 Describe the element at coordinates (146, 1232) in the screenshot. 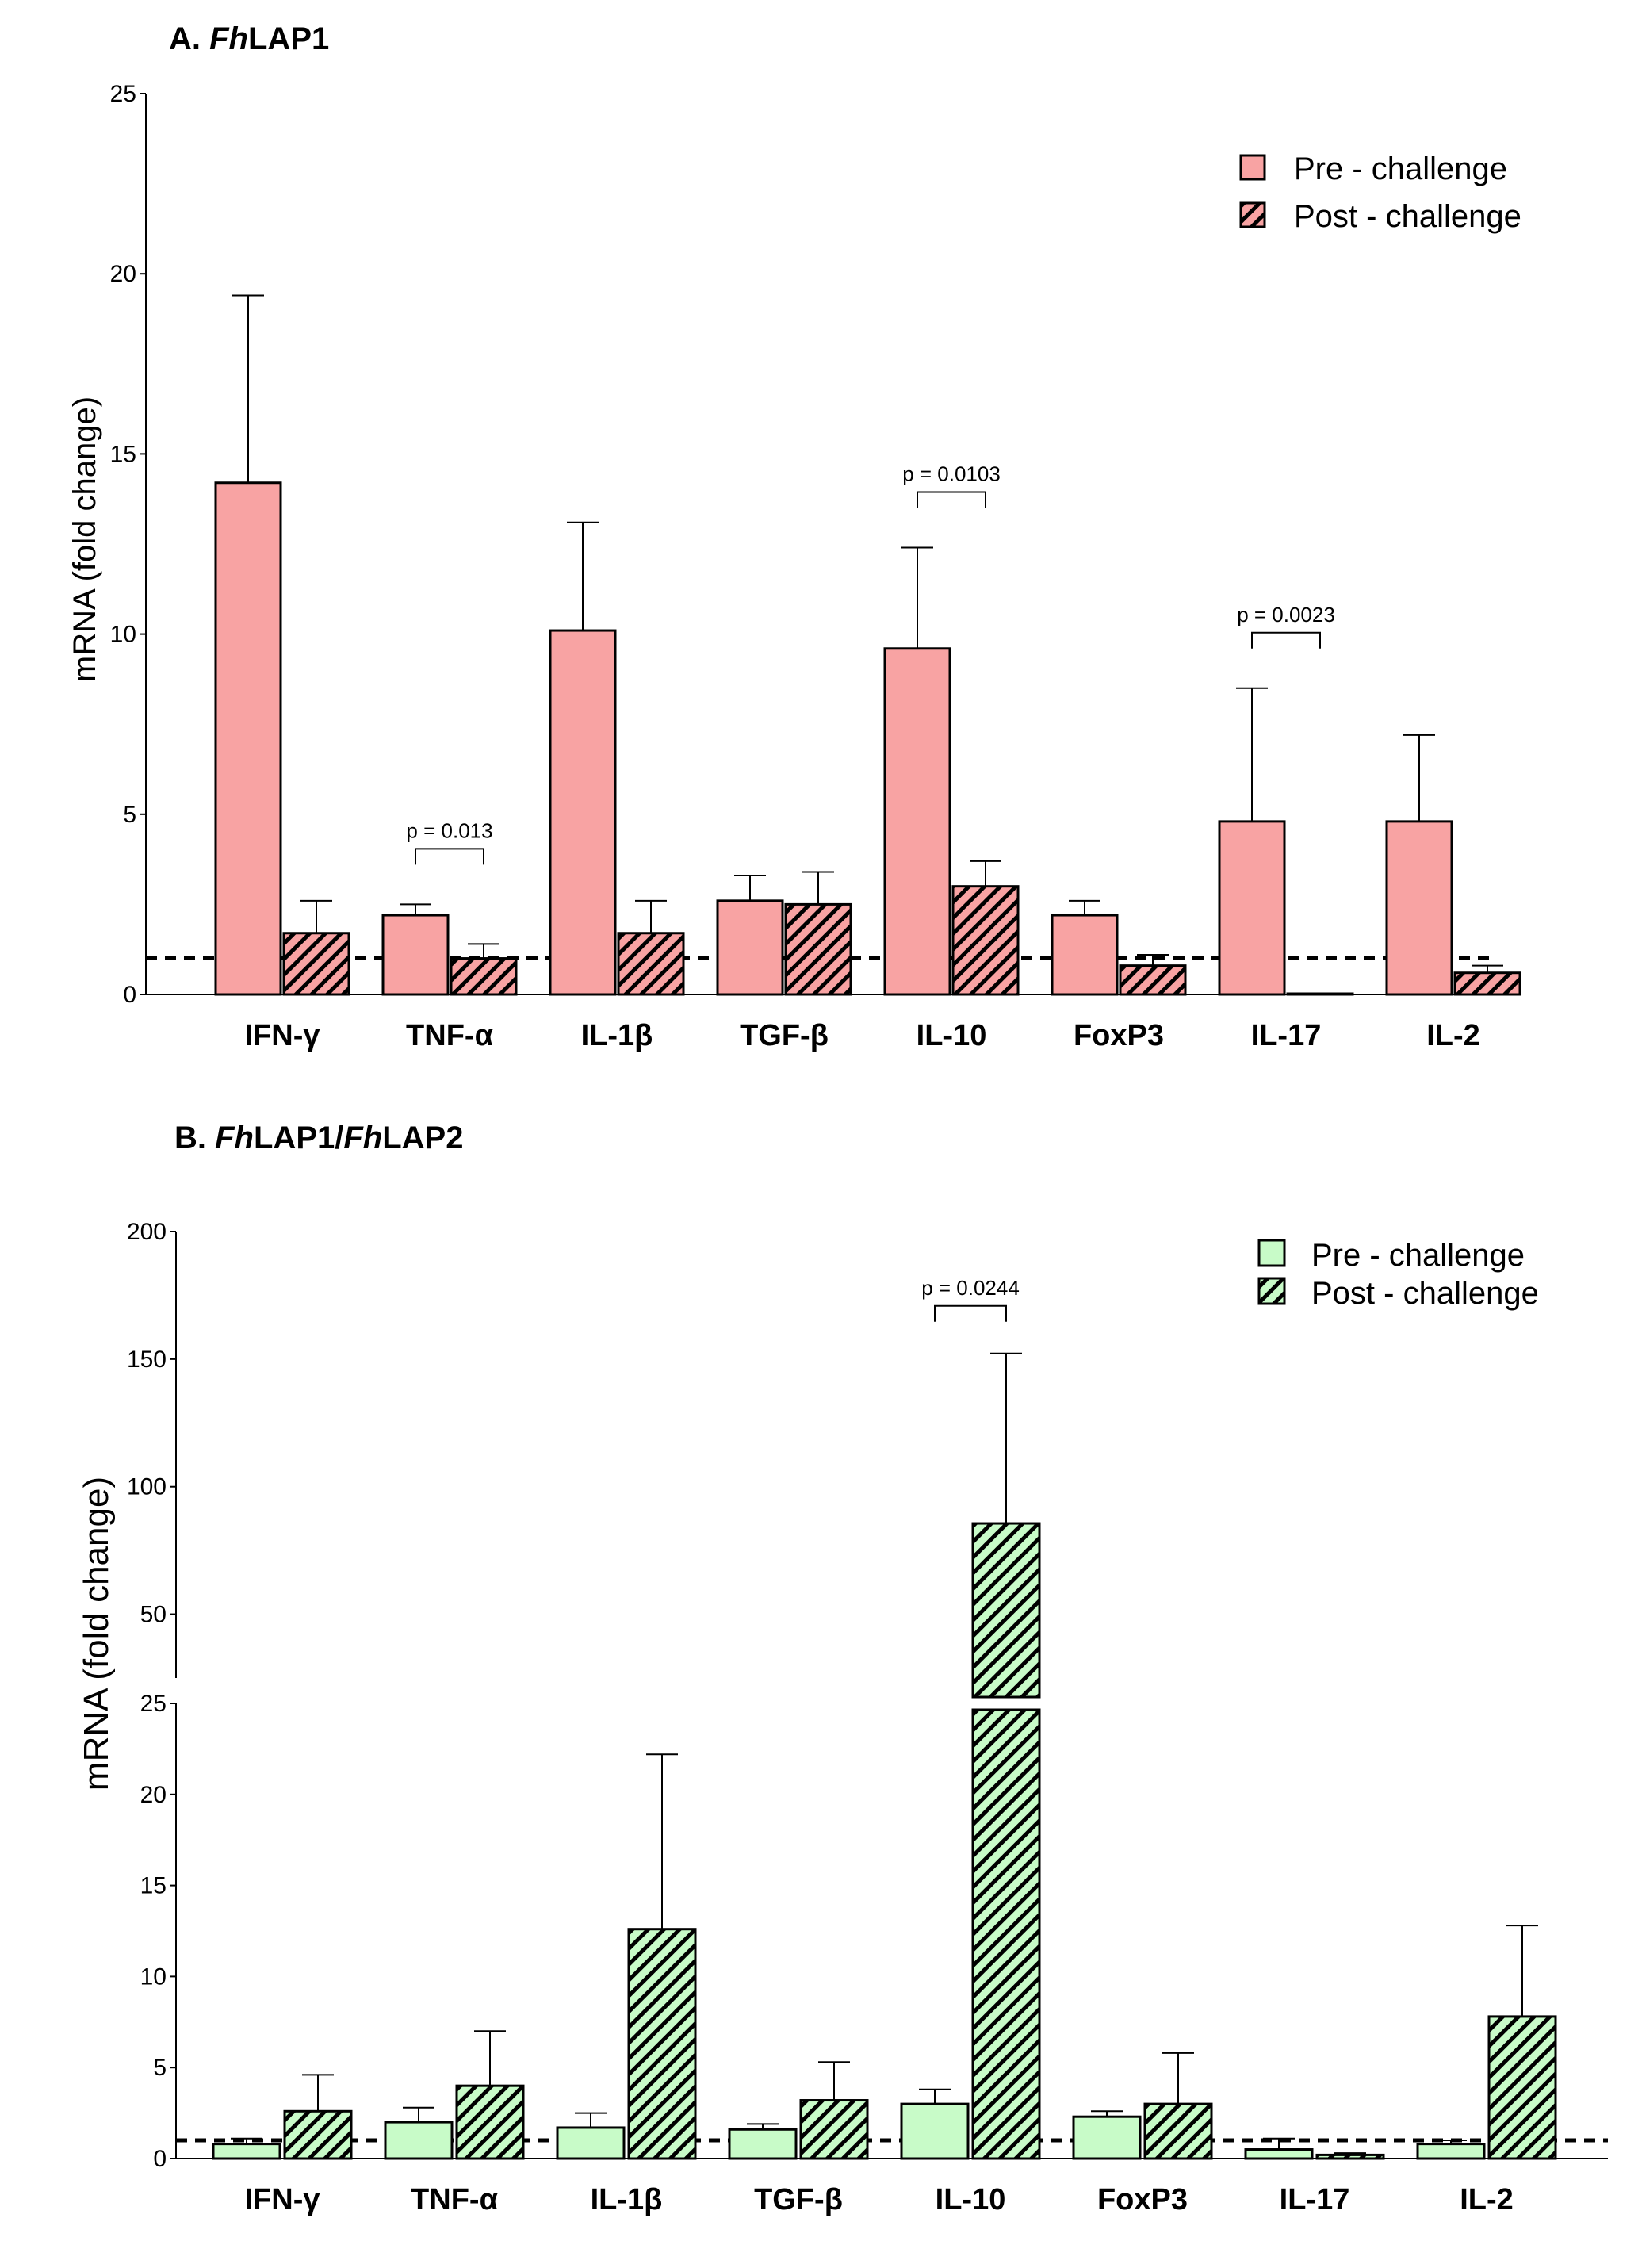

I see `y-tick-label: 200` at that location.